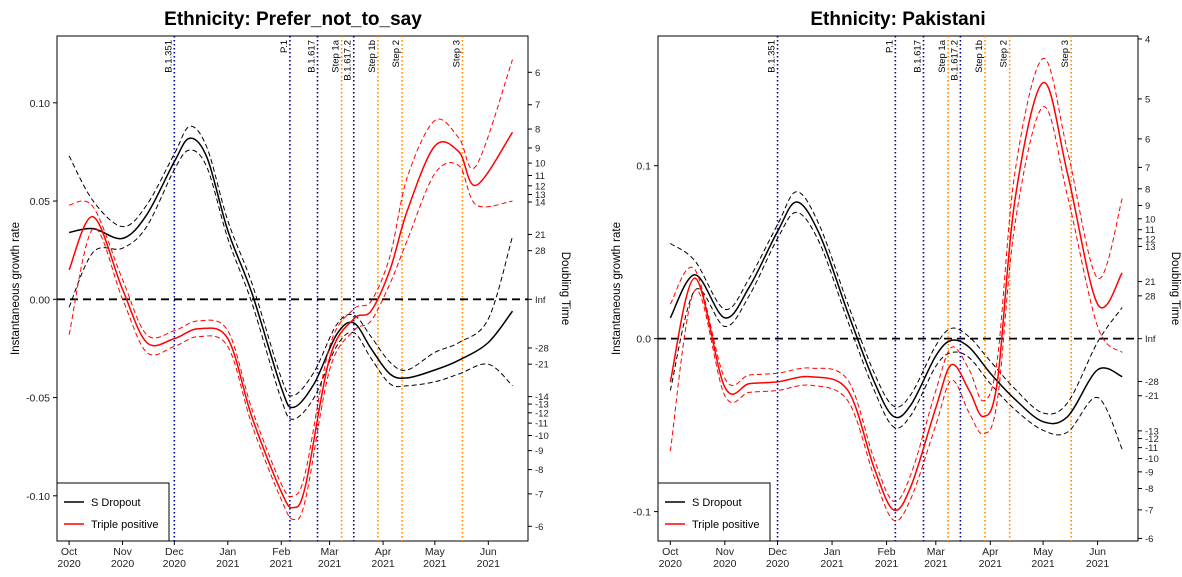 This screenshot has width=1182, height=577. I want to click on y2-tick-label: -14, so click(542, 397).